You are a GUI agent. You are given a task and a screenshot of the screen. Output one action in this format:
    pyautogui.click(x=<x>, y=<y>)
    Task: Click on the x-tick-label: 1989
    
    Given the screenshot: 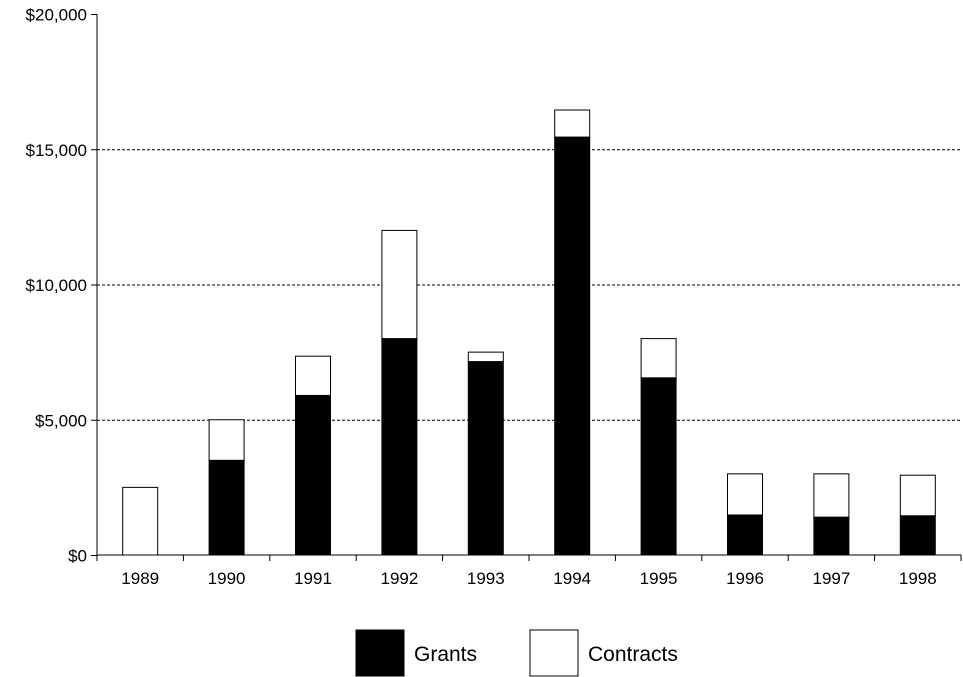 What is the action you would take?
    pyautogui.click(x=140, y=578)
    